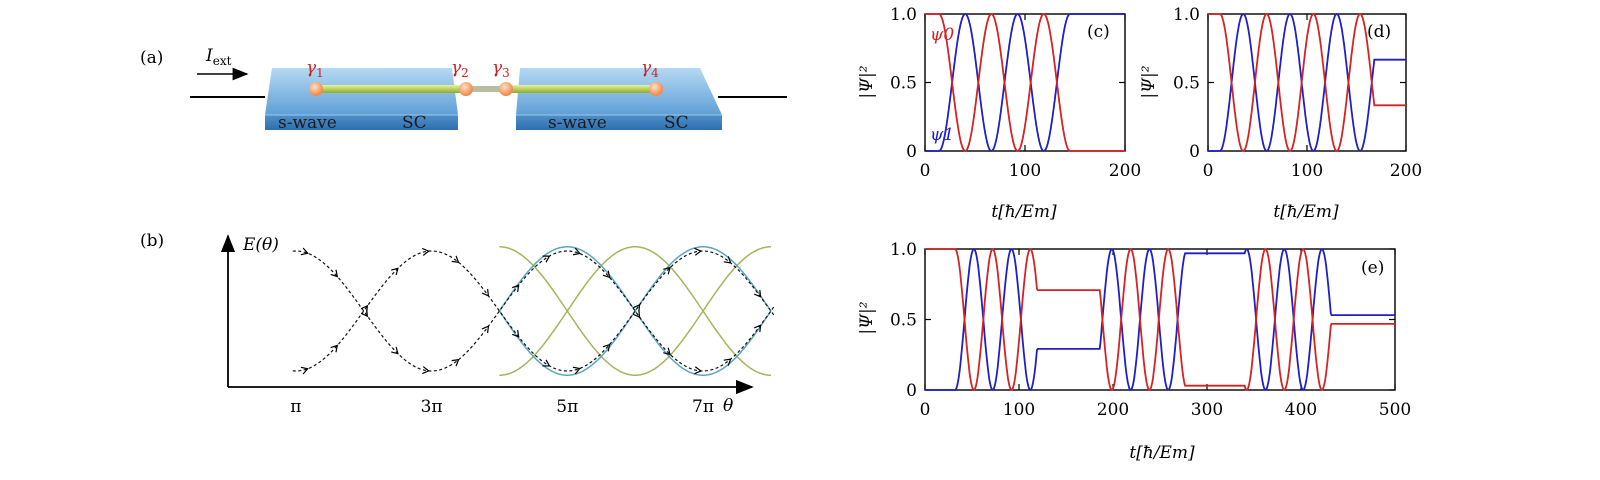  I want to click on c-xtick-label-2: 200, so click(1125, 171).